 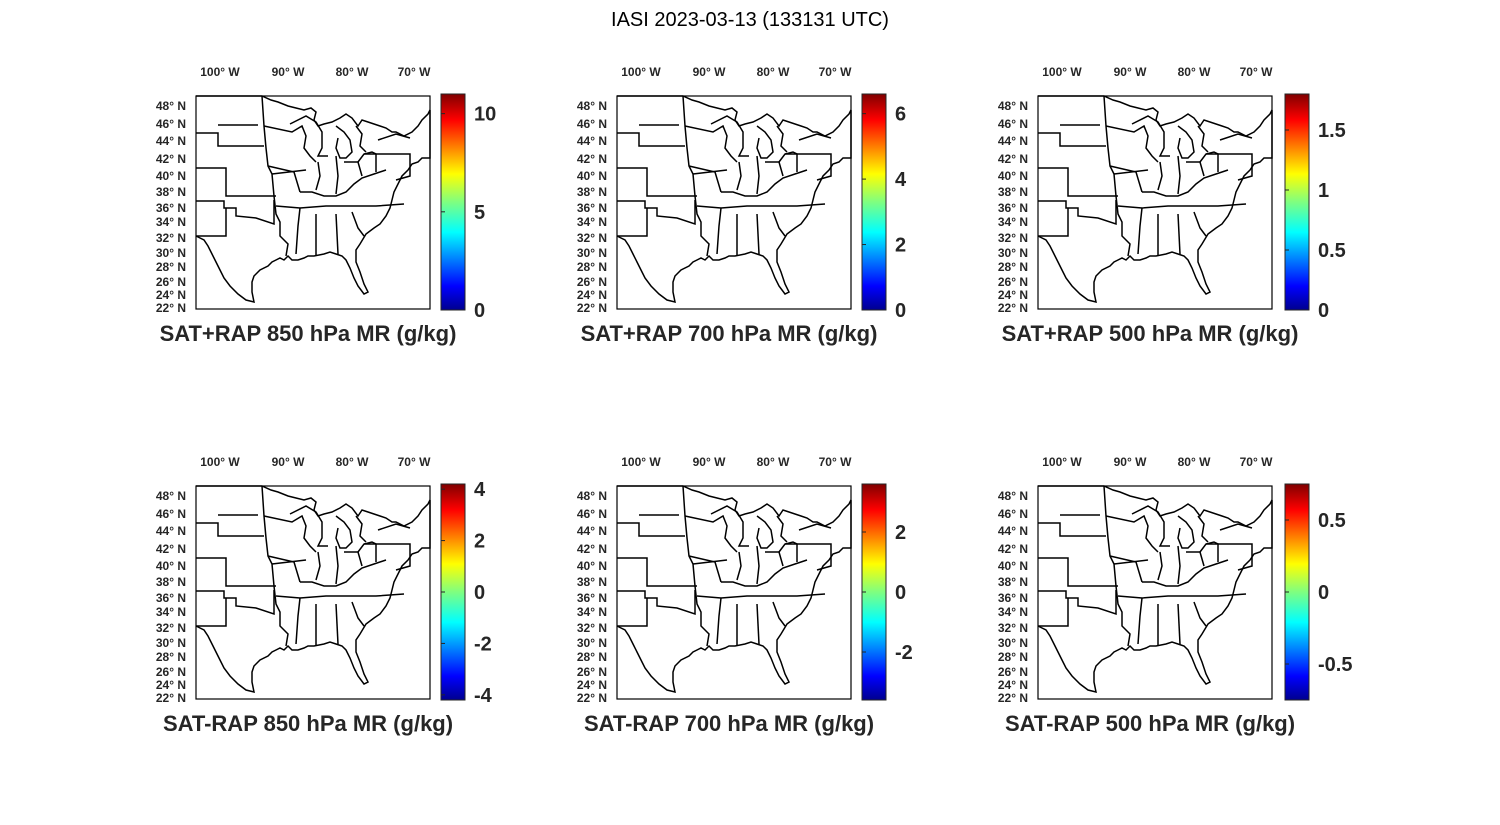 I want to click on panel-title: SAT-RAP 700 hPa MR (g/kg), so click(x=729, y=723).